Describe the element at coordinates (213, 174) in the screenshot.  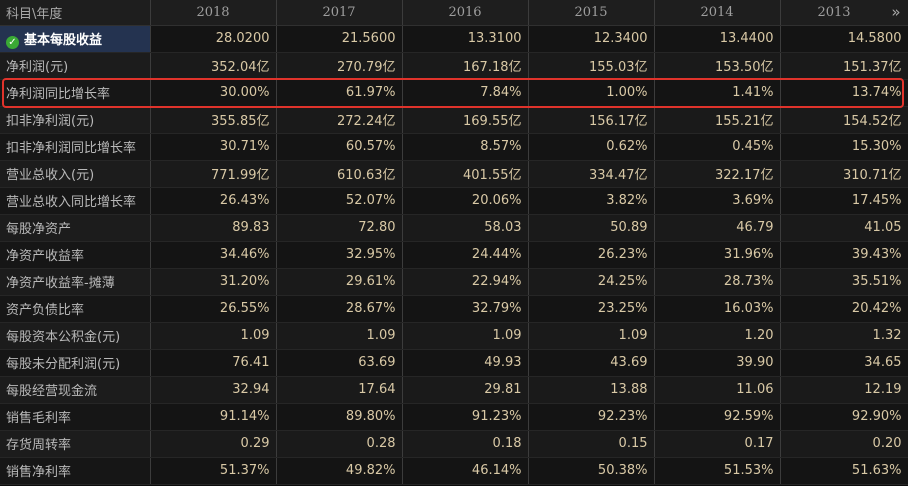
I see `value-cell: 771.99亿` at that location.